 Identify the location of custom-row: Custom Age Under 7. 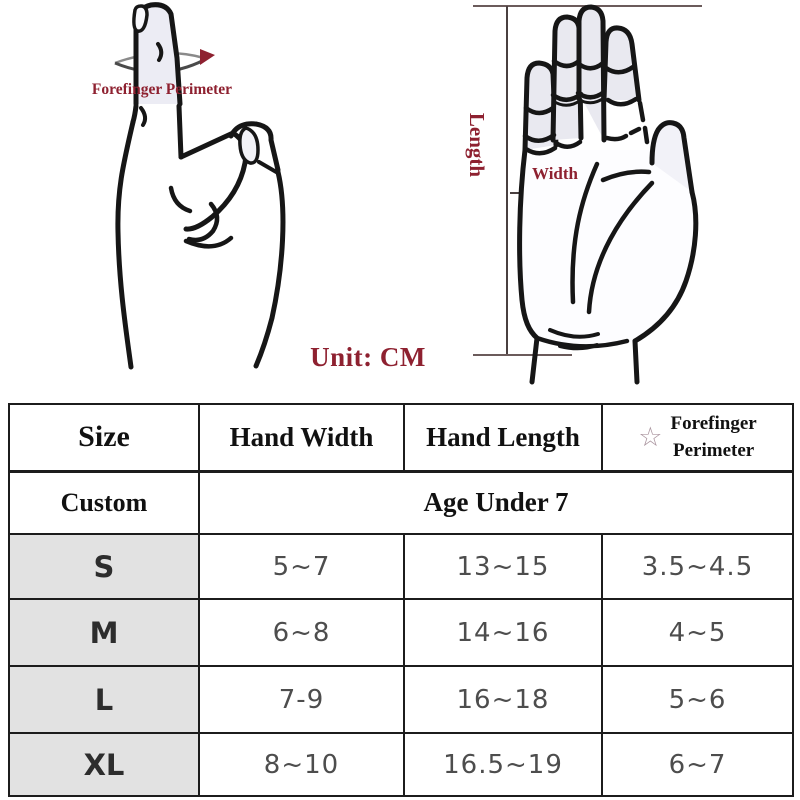
(401, 502).